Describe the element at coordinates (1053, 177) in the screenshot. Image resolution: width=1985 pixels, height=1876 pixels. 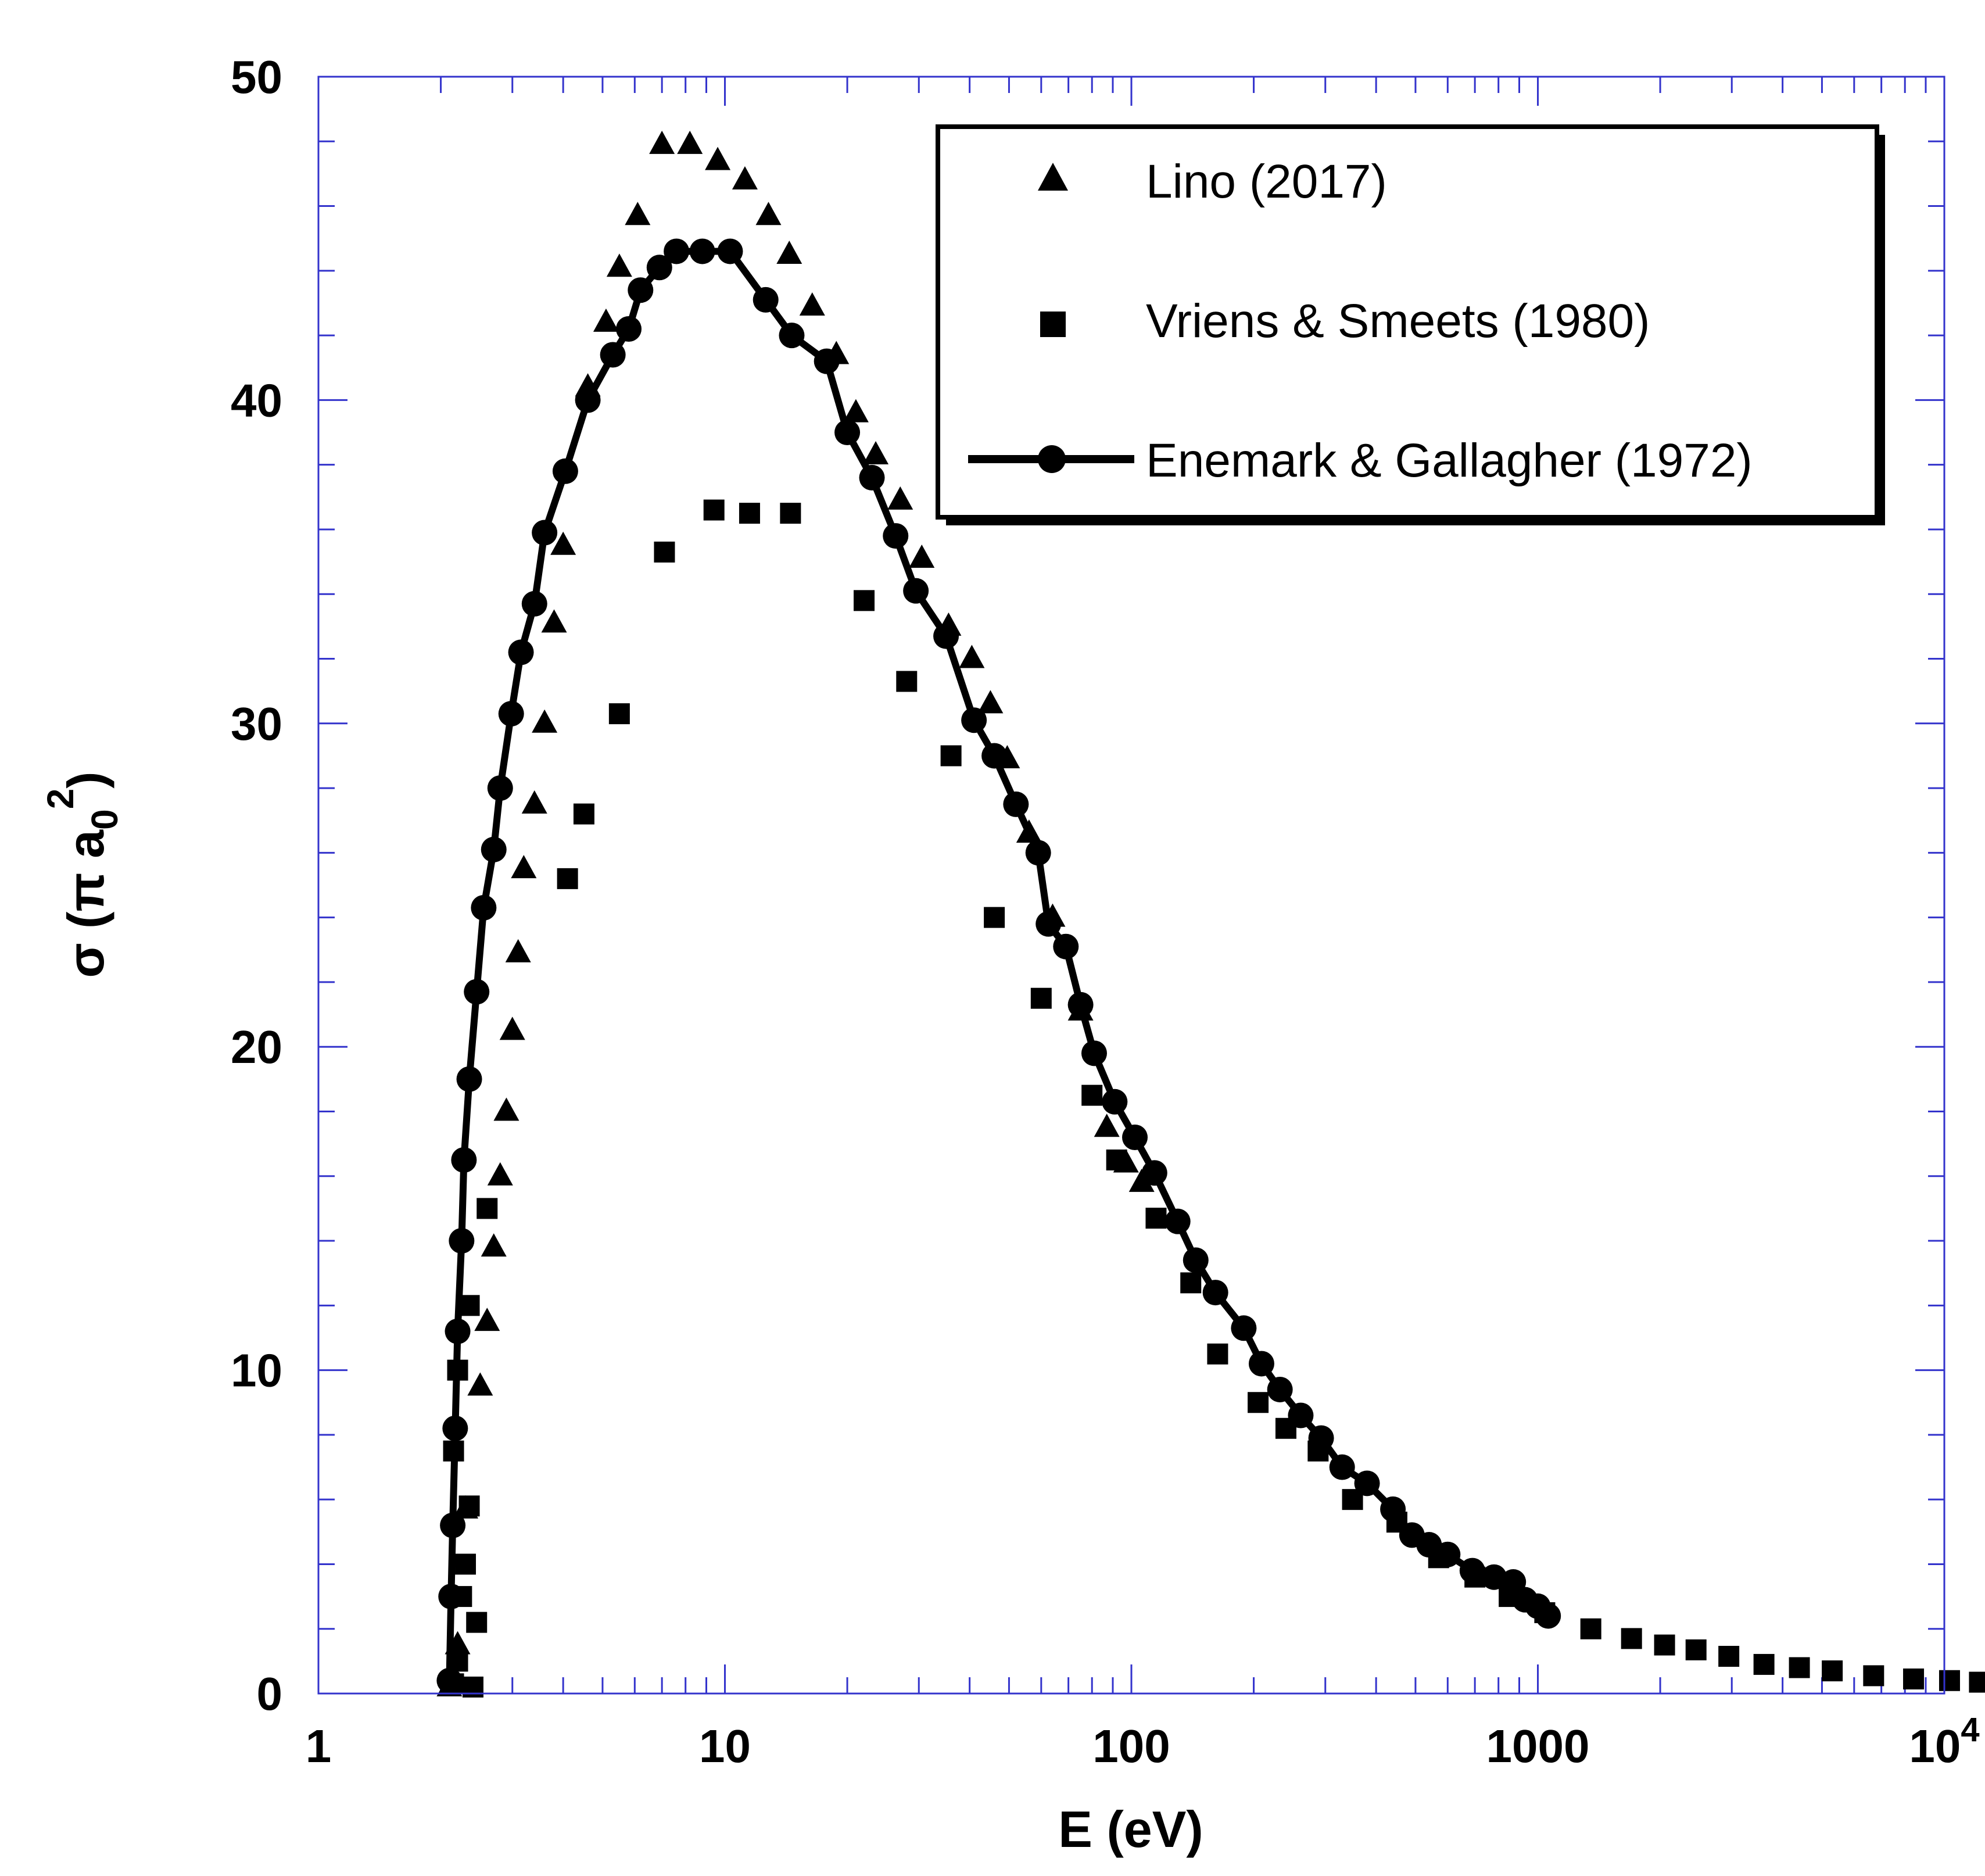
I see `legend-triangle-marker` at that location.